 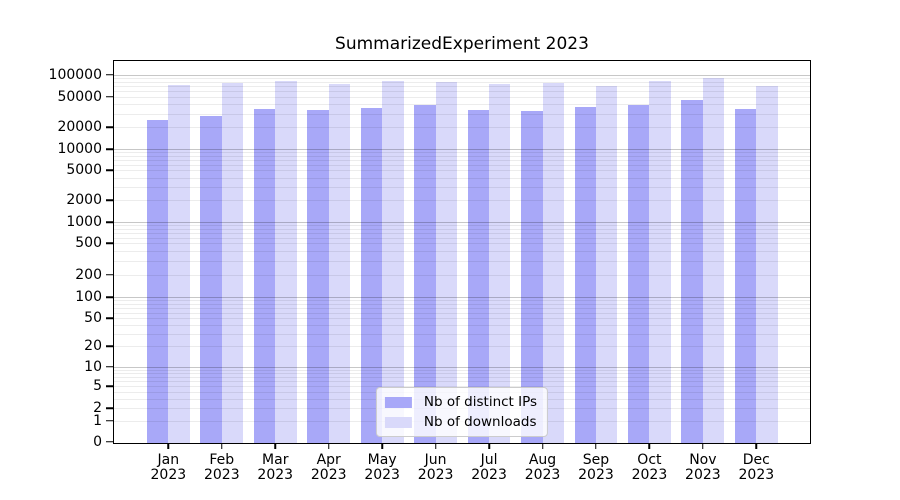 What do you see at coordinates (382, 467) in the screenshot?
I see `x-tick-label-may: May 2023` at bounding box center [382, 467].